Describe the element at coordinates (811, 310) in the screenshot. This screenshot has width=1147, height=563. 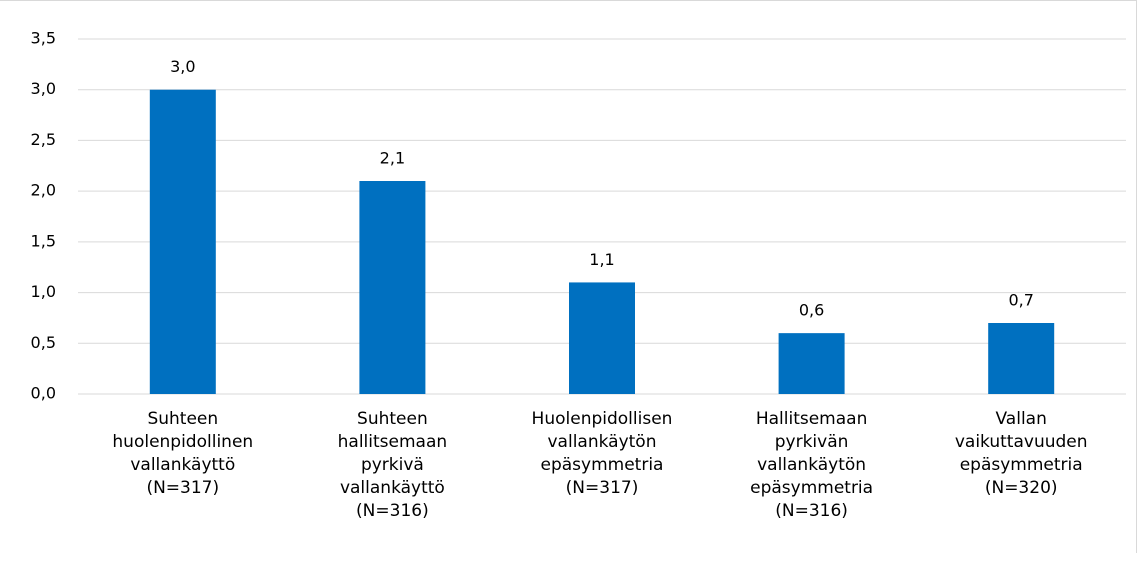
I see `data-label: 0,6` at that location.